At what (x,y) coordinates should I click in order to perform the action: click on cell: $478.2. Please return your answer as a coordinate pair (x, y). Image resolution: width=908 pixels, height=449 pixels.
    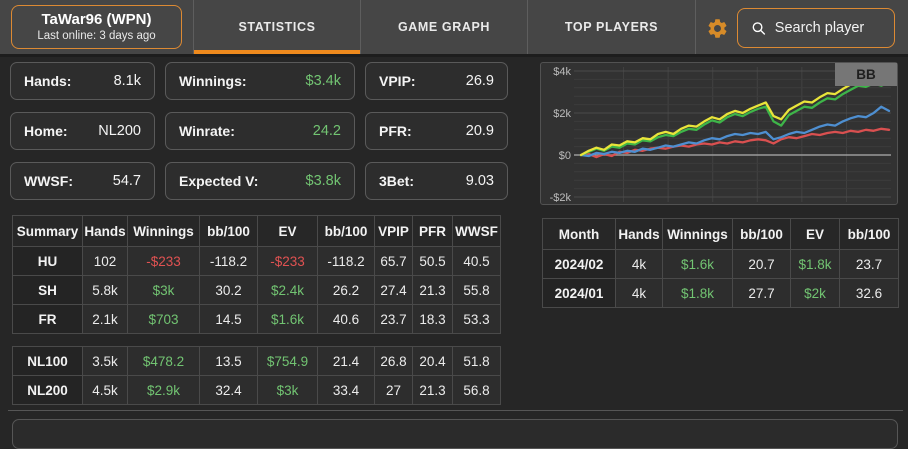
    Looking at the image, I should click on (163, 361).